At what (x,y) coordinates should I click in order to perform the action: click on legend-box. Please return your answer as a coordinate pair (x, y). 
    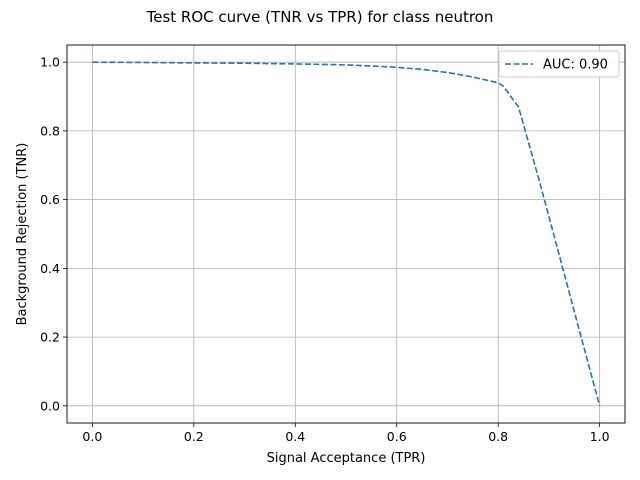
    Looking at the image, I should click on (559, 64).